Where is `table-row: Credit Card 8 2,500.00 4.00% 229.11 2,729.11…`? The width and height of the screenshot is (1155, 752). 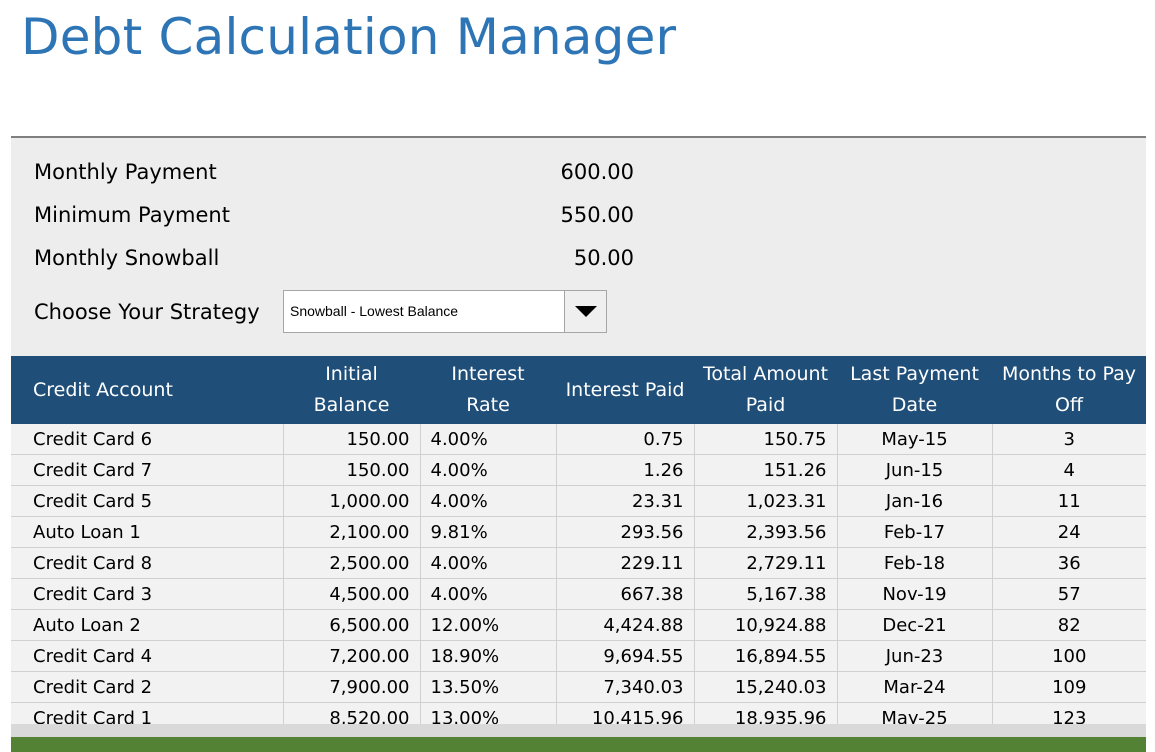
table-row: Credit Card 8 2,500.00 4.00% 229.11 2,729.11… is located at coordinates (578, 563).